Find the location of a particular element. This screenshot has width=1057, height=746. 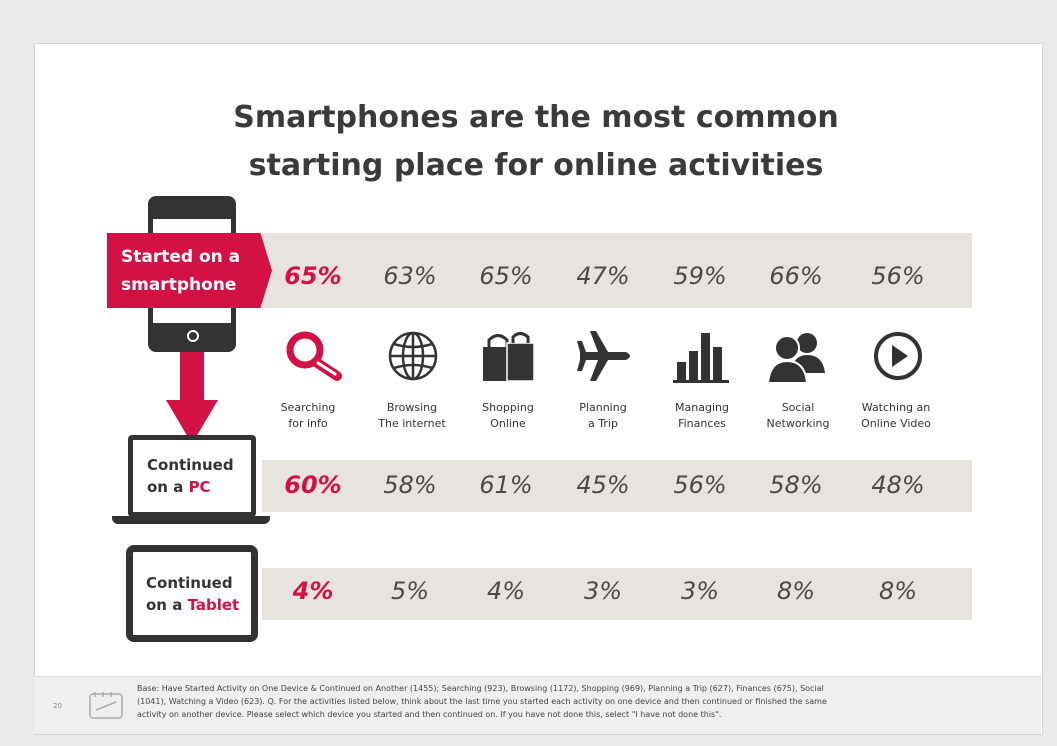

tablet-pct-shopping: 4% is located at coordinates (506, 591).